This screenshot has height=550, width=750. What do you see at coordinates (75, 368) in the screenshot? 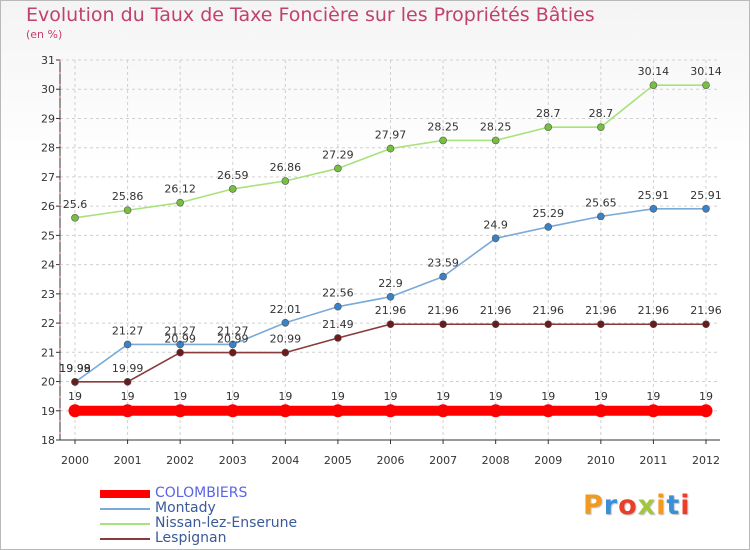
I see `data-label: 19.98` at bounding box center [75, 368].